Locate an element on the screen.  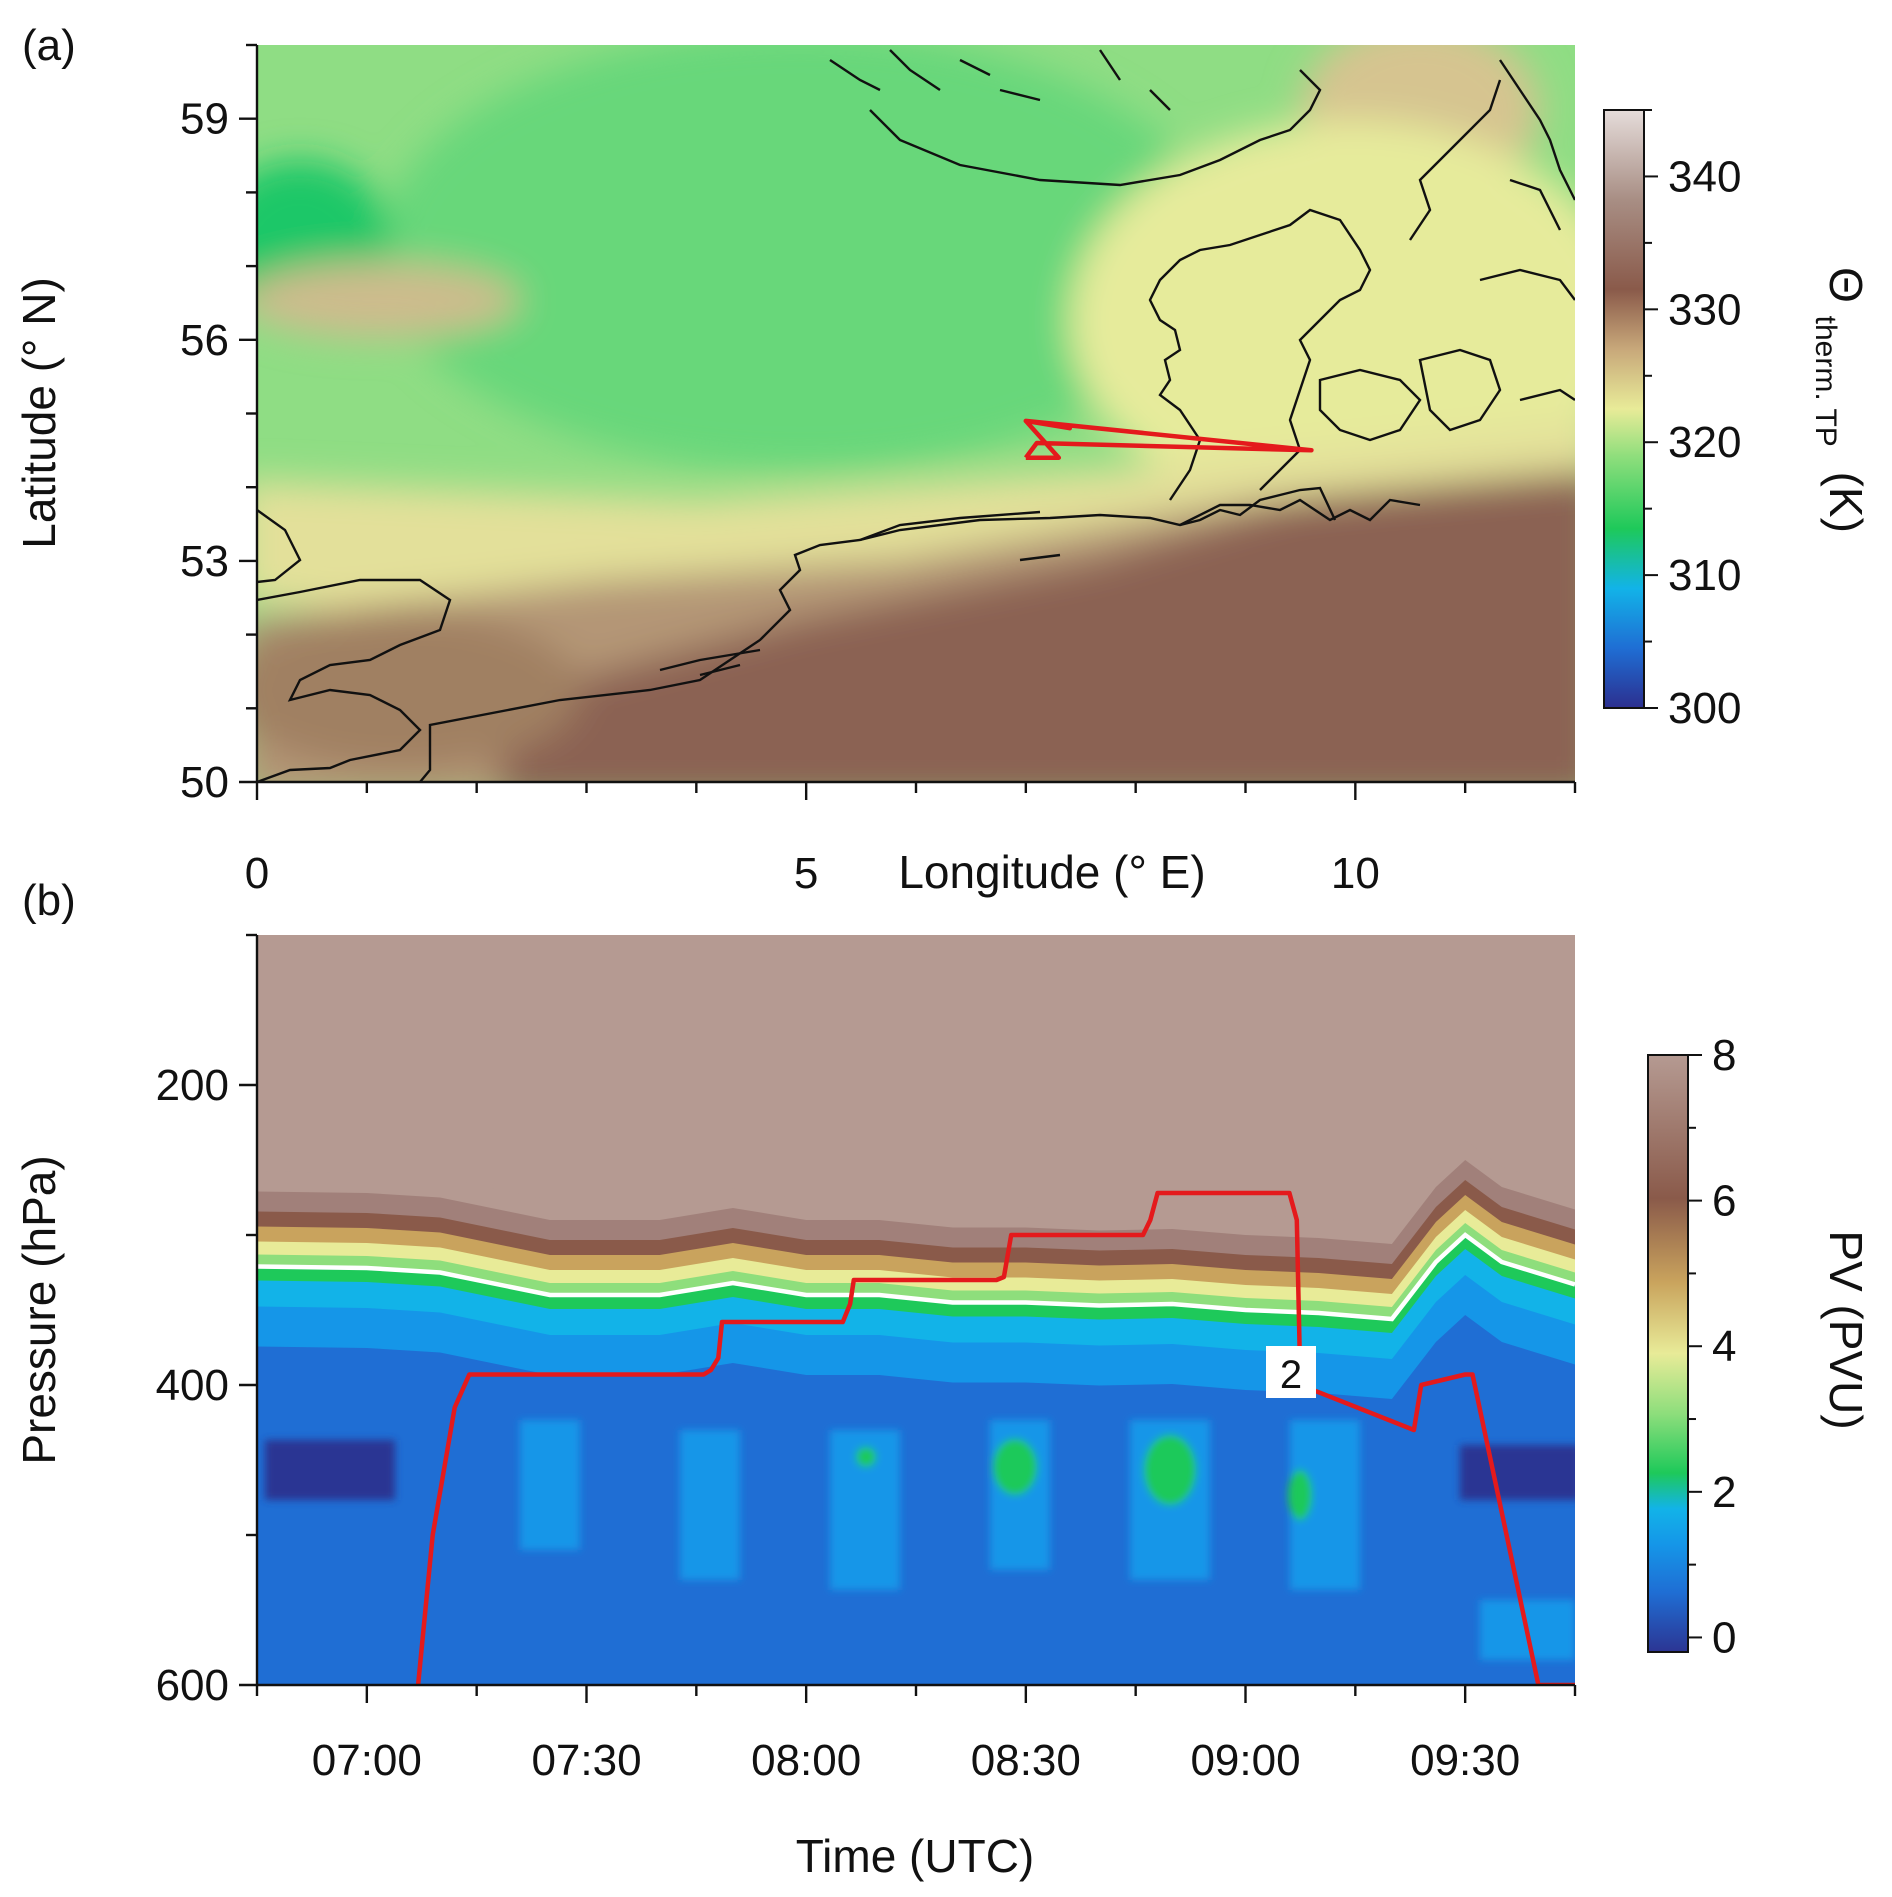
y-tick-label-a: 56 is located at coordinates (204, 340).